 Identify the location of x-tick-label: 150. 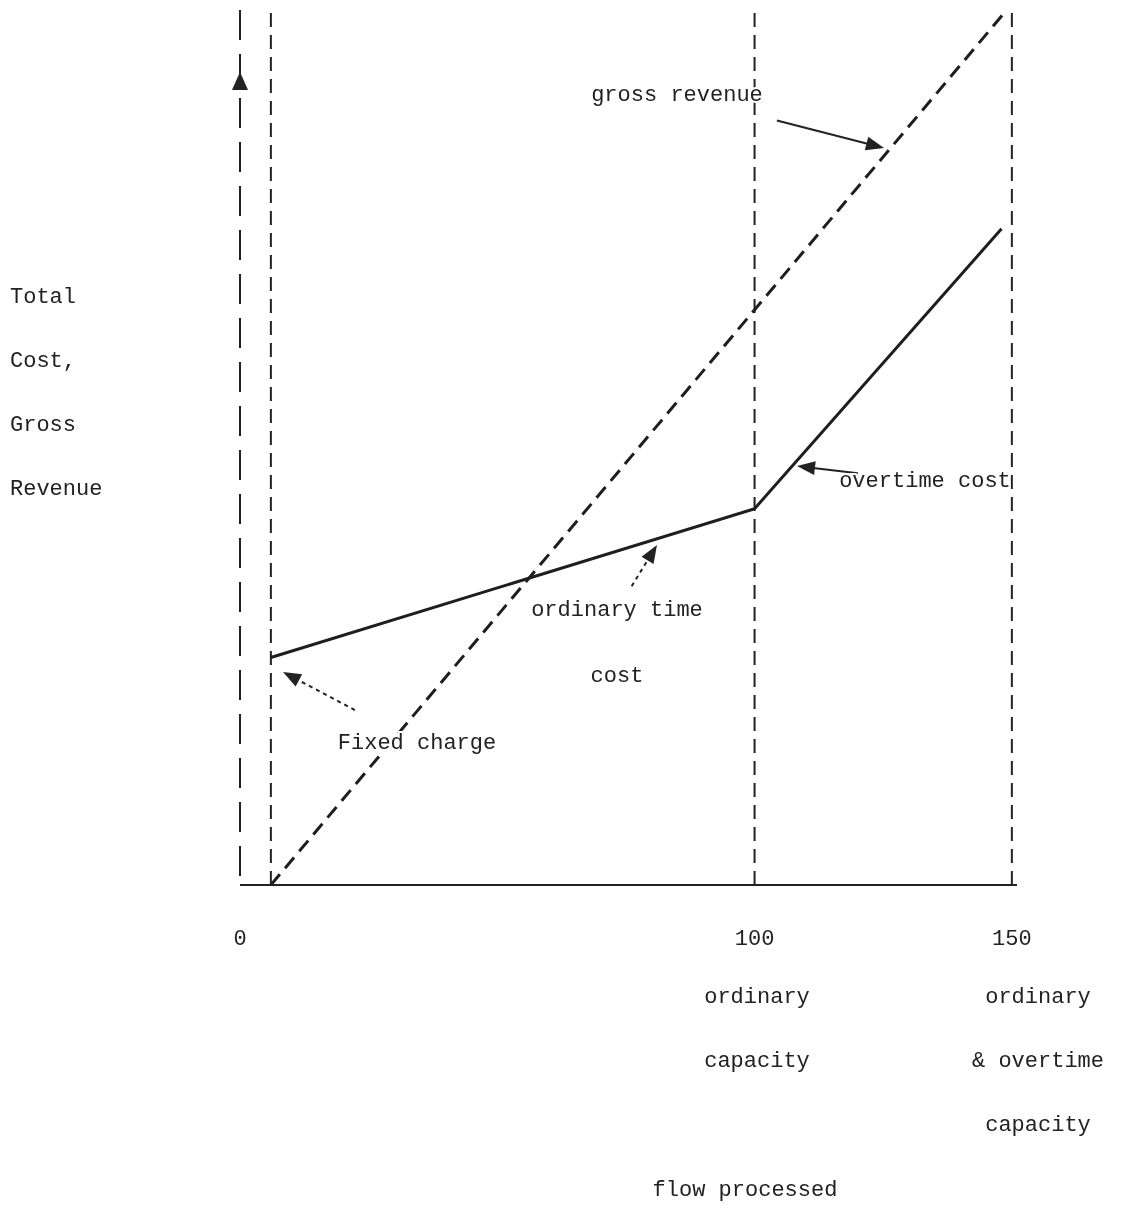
(1012, 939).